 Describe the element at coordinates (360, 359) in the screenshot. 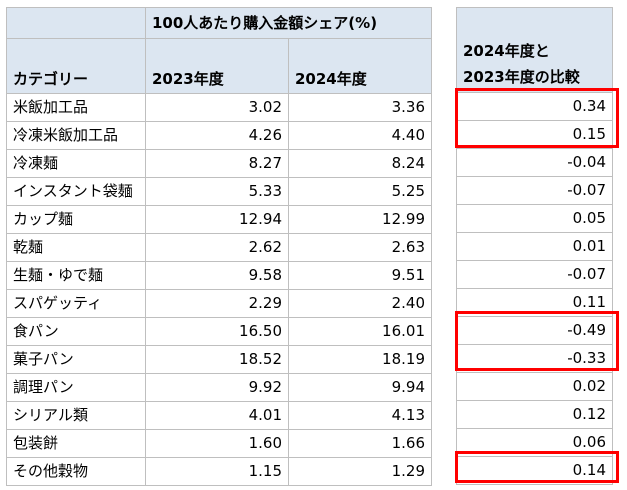

I see `value-2024-cell: 18.19` at that location.